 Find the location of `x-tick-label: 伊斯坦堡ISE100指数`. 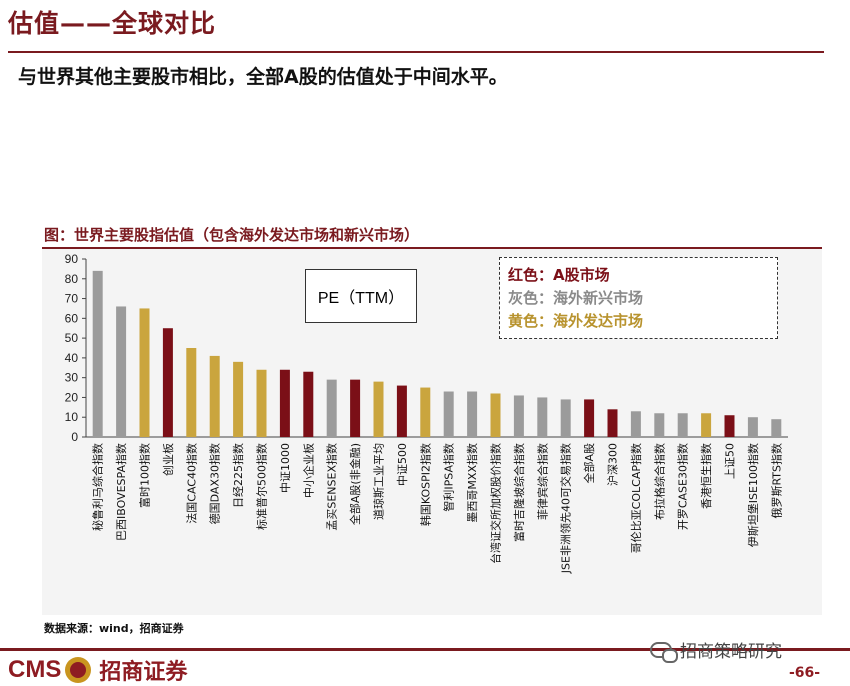

x-tick-label: 伊斯坦堡ISE100指数 is located at coordinates (753, 495).